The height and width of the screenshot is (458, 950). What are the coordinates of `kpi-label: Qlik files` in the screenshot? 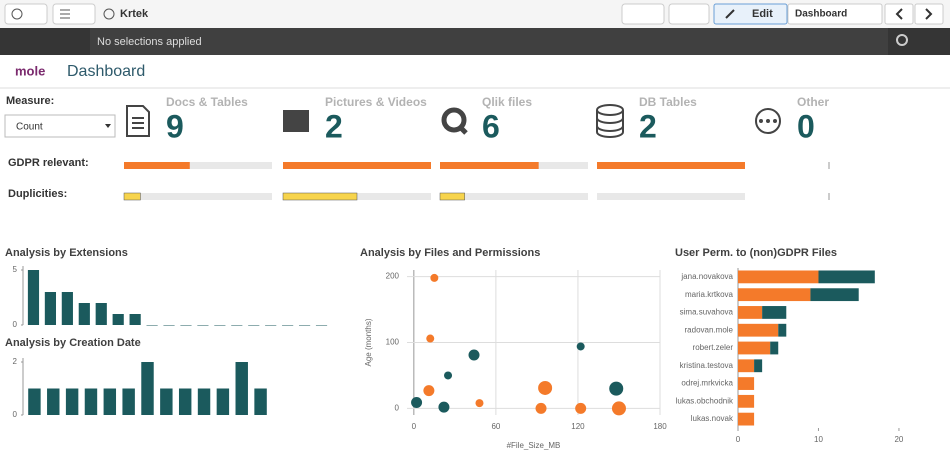 It's located at (507, 102).